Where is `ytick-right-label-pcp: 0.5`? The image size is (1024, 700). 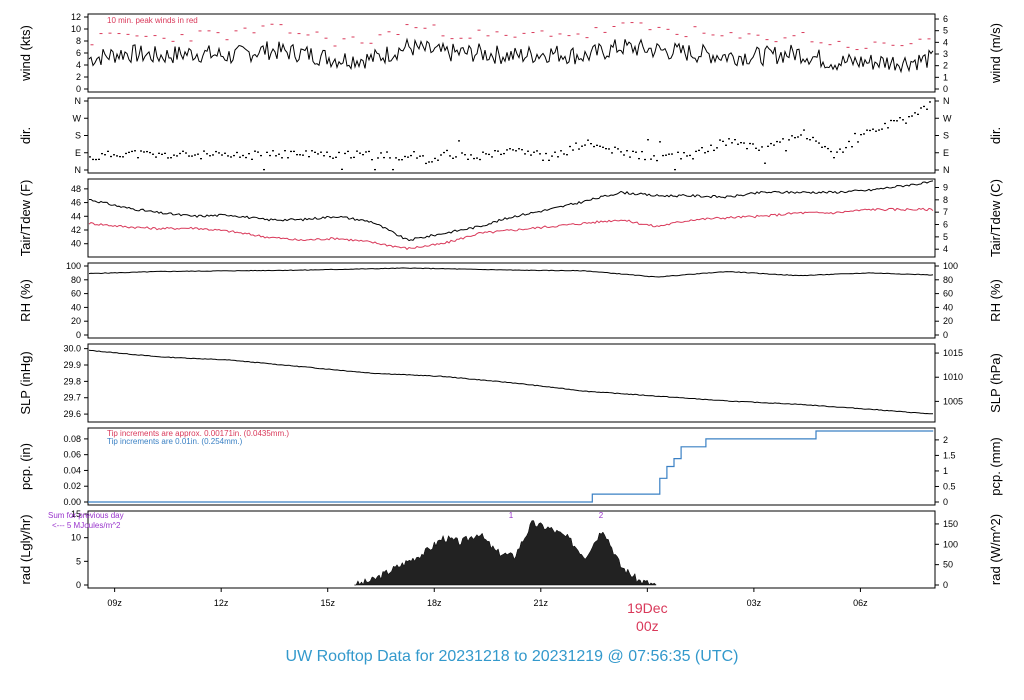
ytick-right-label-pcp: 0.5 is located at coordinates (949, 486).